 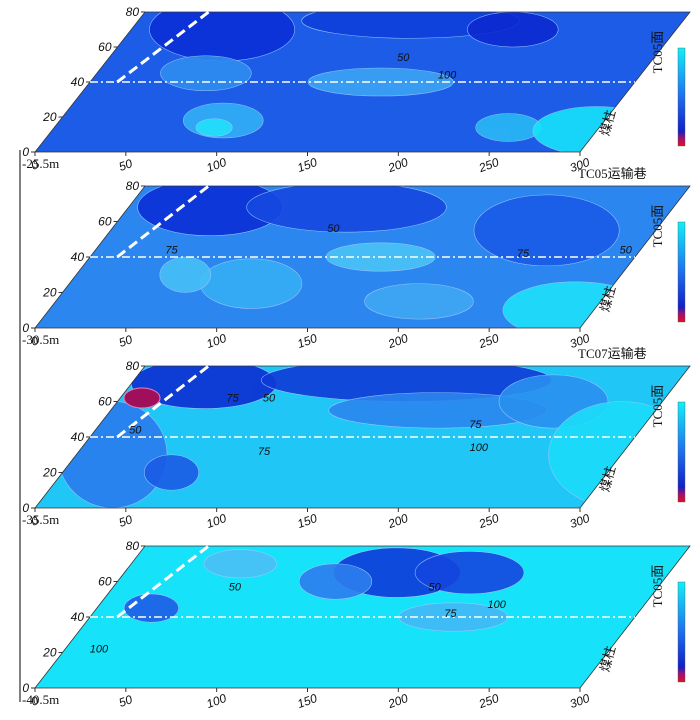 What do you see at coordinates (612, 173) in the screenshot?
I see `roadway-label: TC05运输巷` at bounding box center [612, 173].